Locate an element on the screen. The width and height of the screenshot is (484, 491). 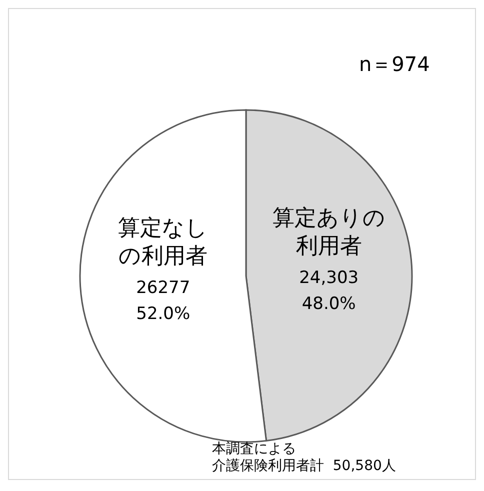
data-label: 24,303 48.0% is located at coordinates (329, 291).